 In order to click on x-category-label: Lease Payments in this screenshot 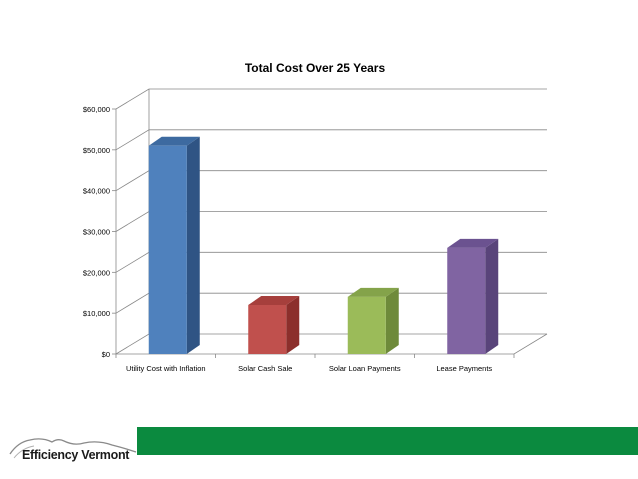, I will do `click(464, 368)`.